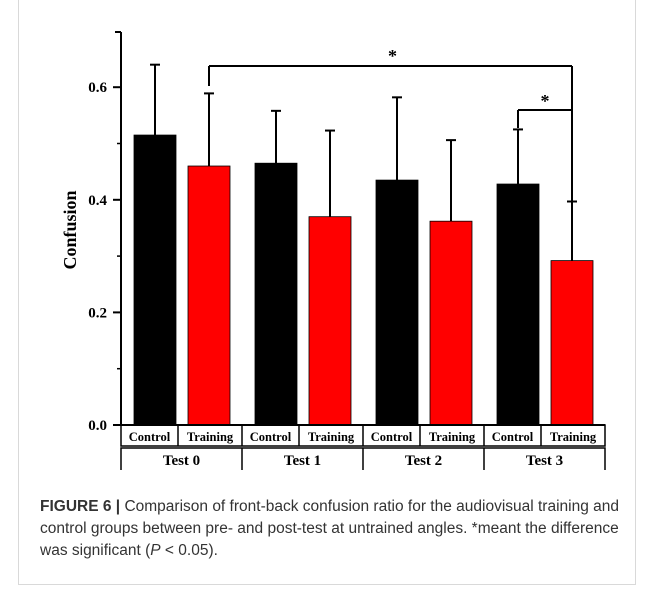 Image resolution: width=656 pixels, height=600 pixels. I want to click on caption-text-end: < 0.05)., so click(189, 550).